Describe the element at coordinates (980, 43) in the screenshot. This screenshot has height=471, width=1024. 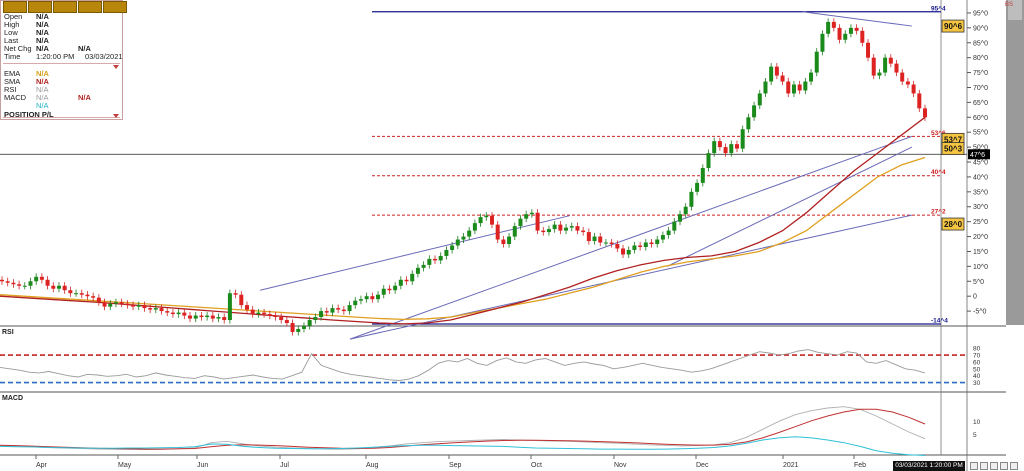
I see `price-tick-label: 85^0` at that location.